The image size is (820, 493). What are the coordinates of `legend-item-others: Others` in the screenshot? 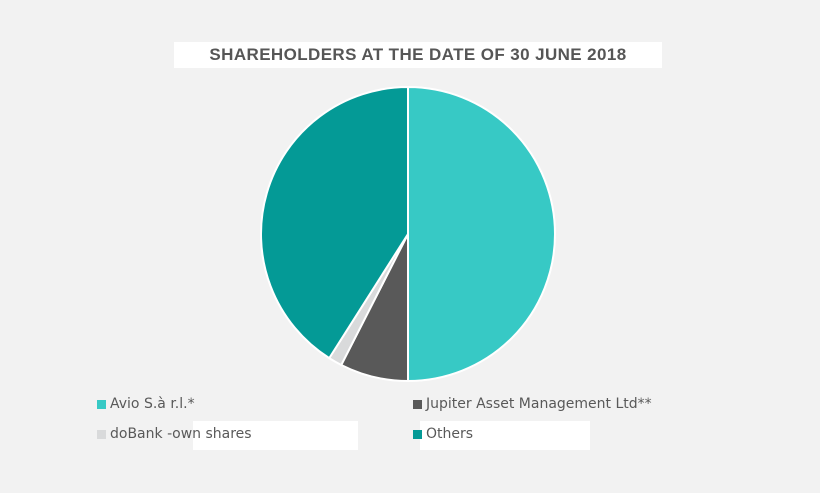 It's located at (443, 434).